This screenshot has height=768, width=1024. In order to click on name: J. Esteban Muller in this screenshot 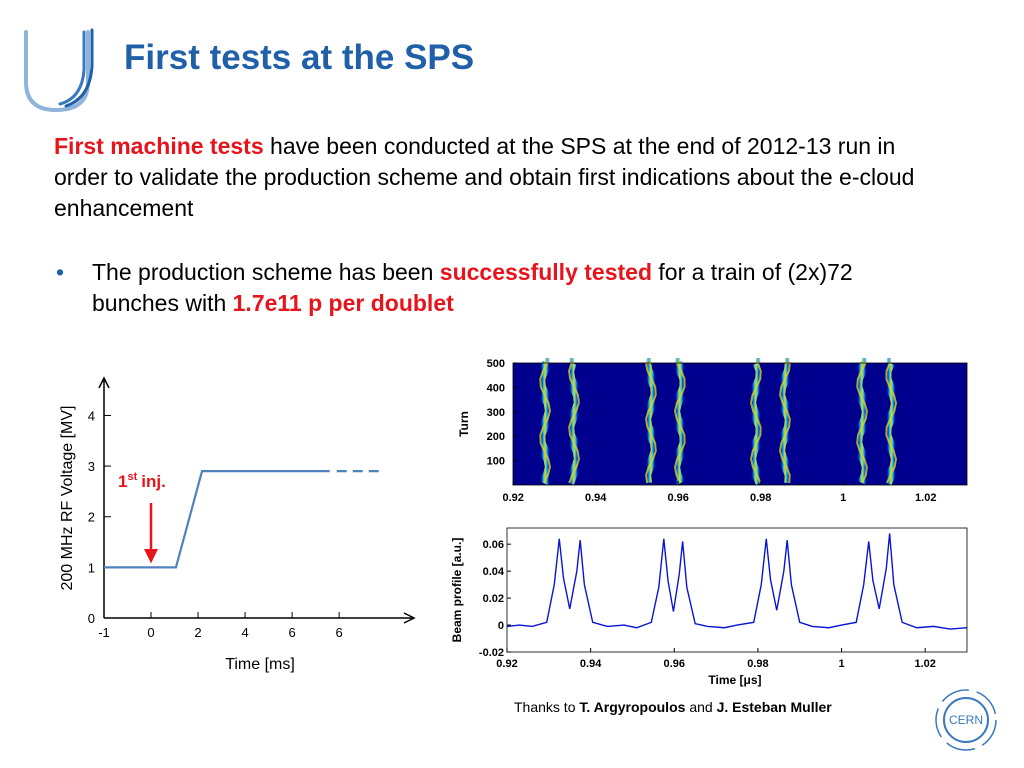, I will do `click(774, 707)`.